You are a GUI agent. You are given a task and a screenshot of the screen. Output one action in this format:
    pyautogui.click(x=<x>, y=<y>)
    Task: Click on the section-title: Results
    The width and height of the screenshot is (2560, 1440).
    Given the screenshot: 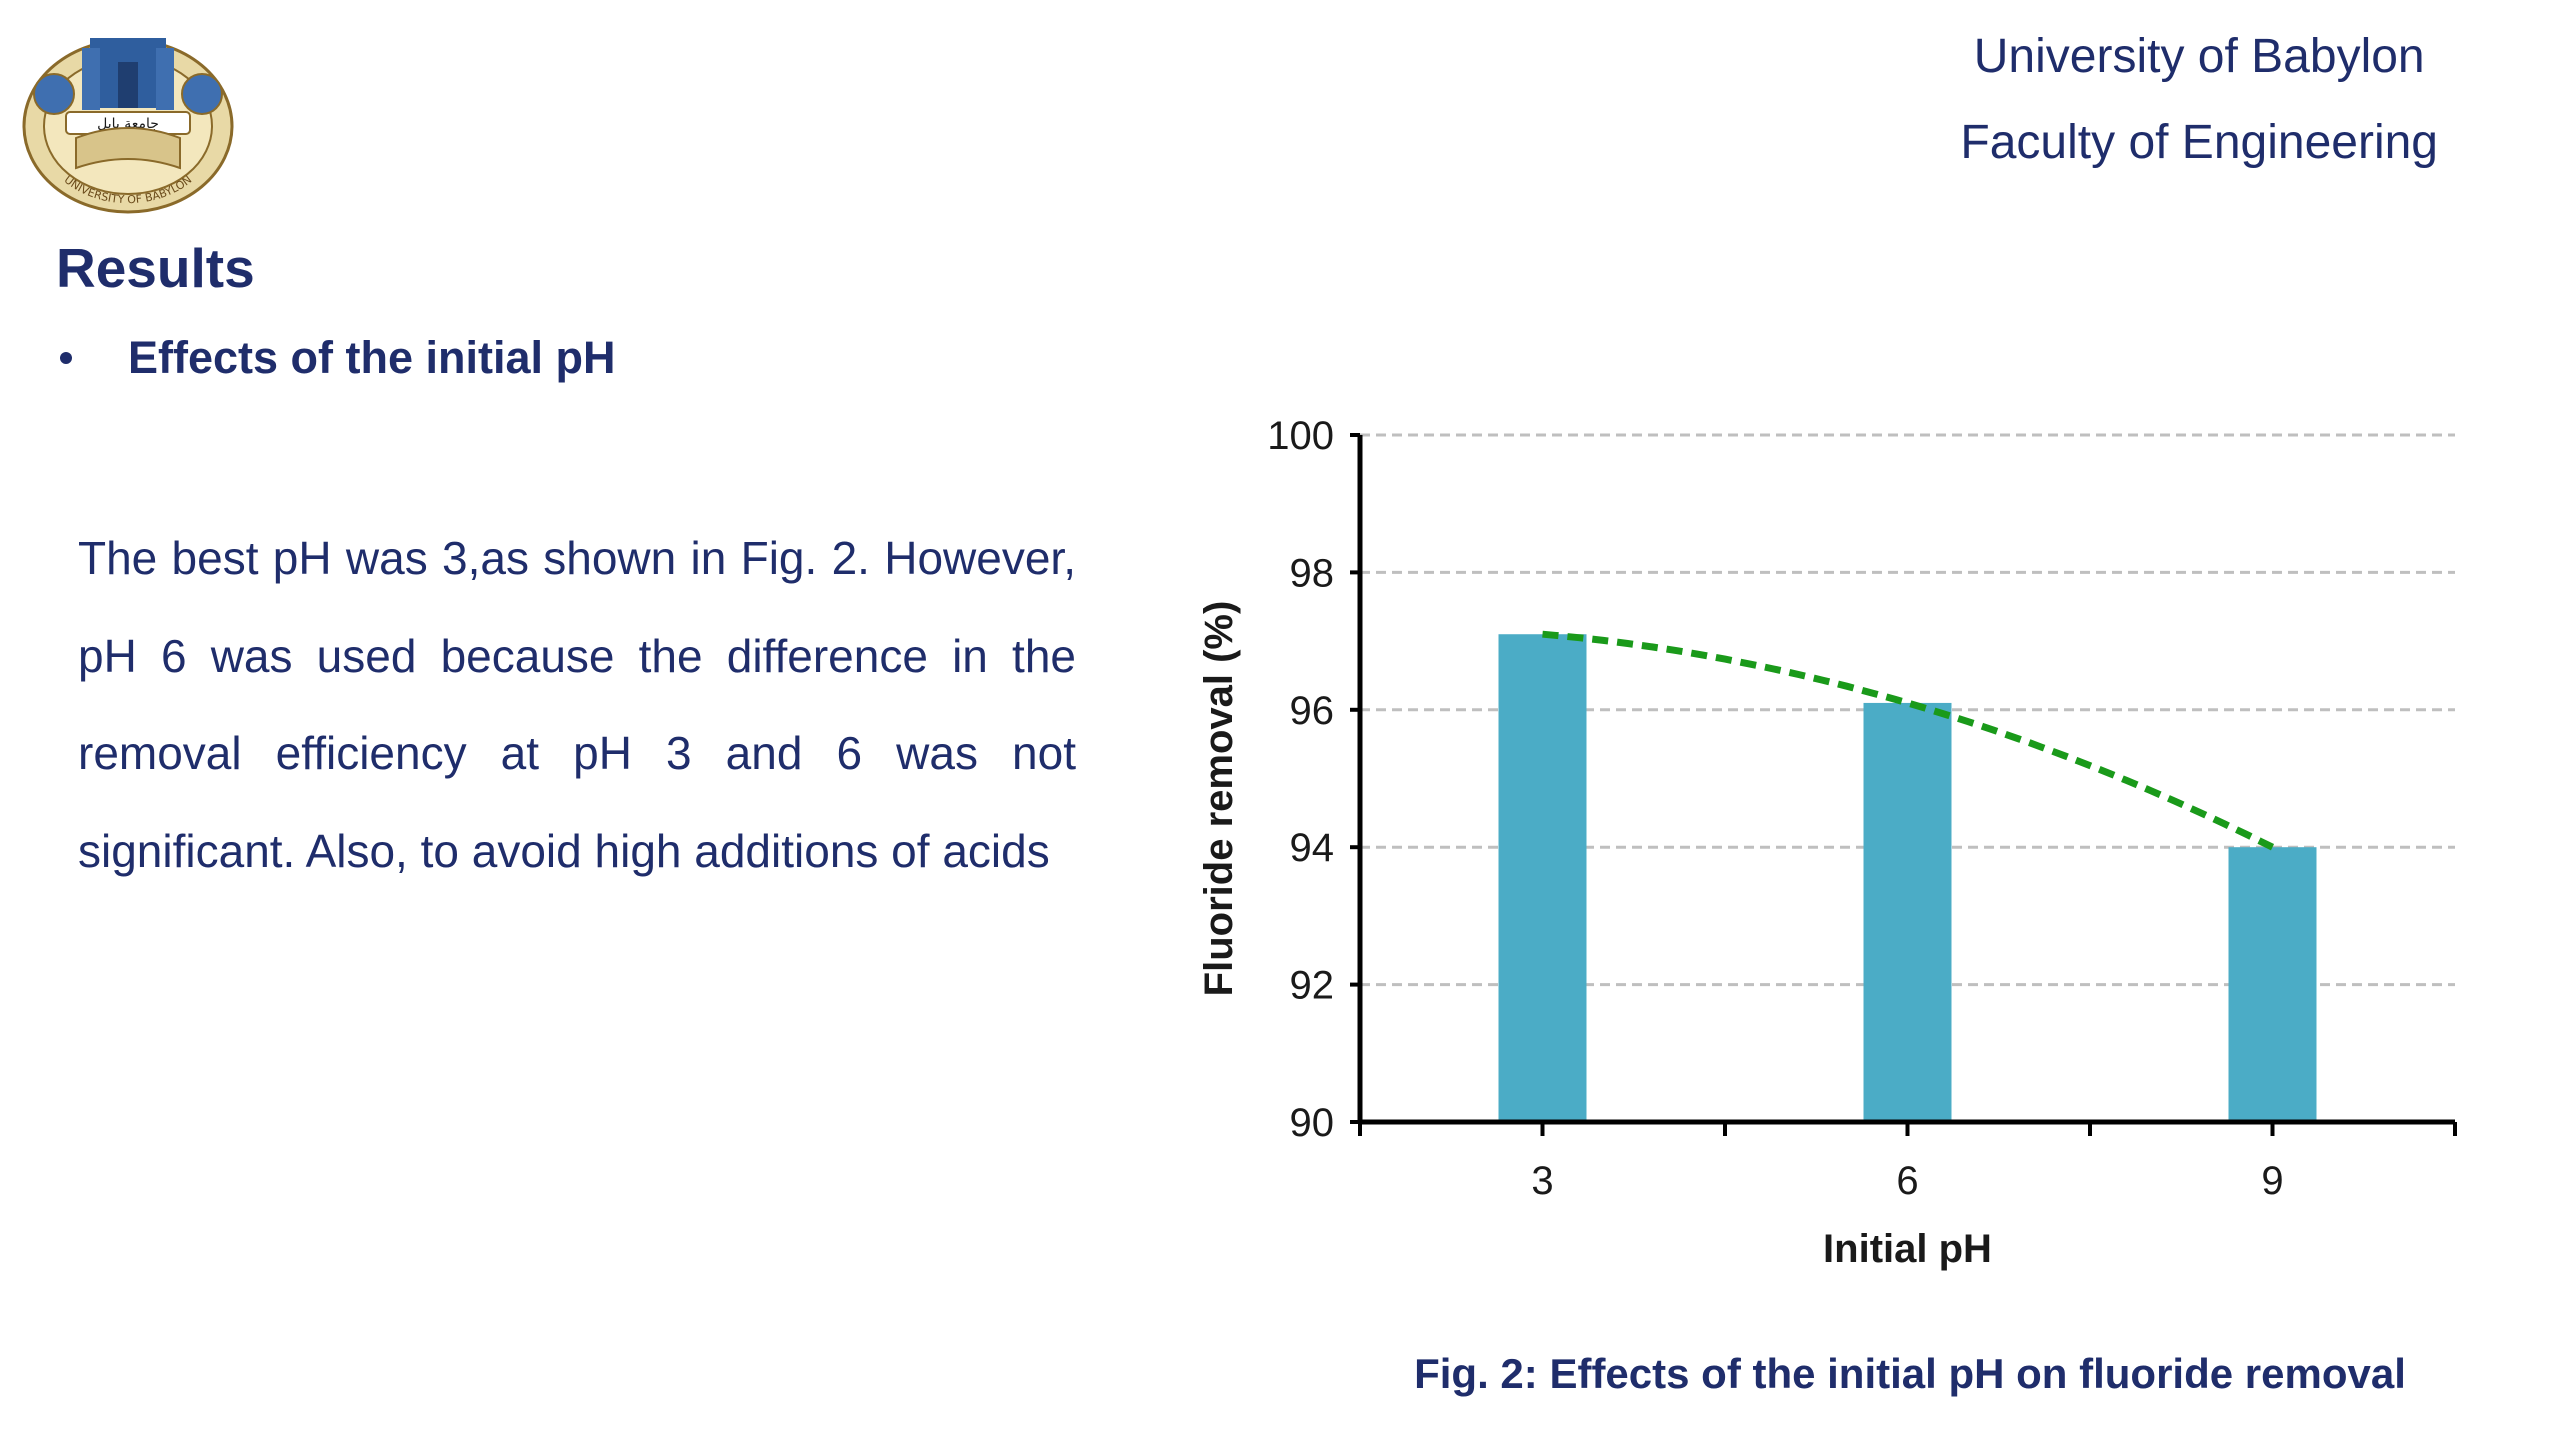 What is the action you would take?
    pyautogui.click(x=155, y=268)
    